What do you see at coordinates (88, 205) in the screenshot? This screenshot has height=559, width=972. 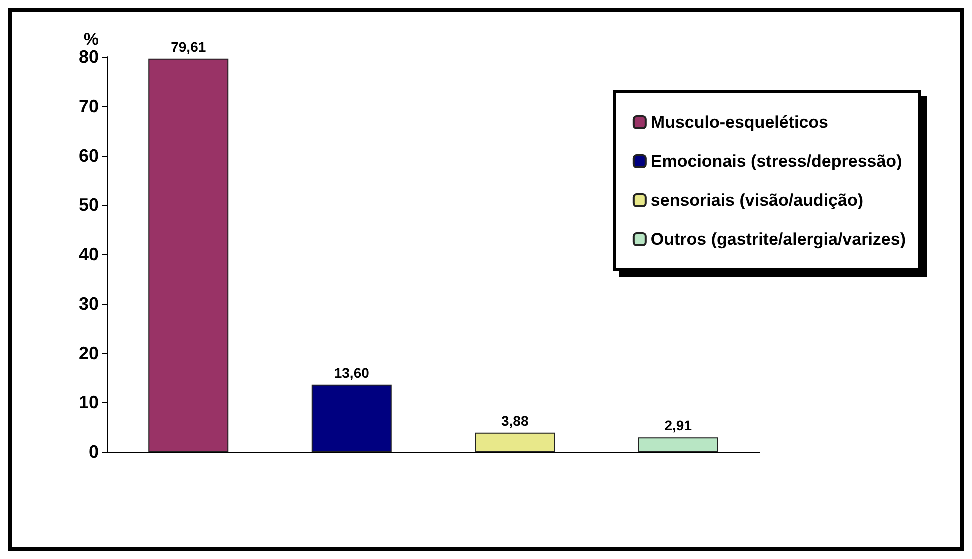 I see `y-tick-label: 50` at bounding box center [88, 205].